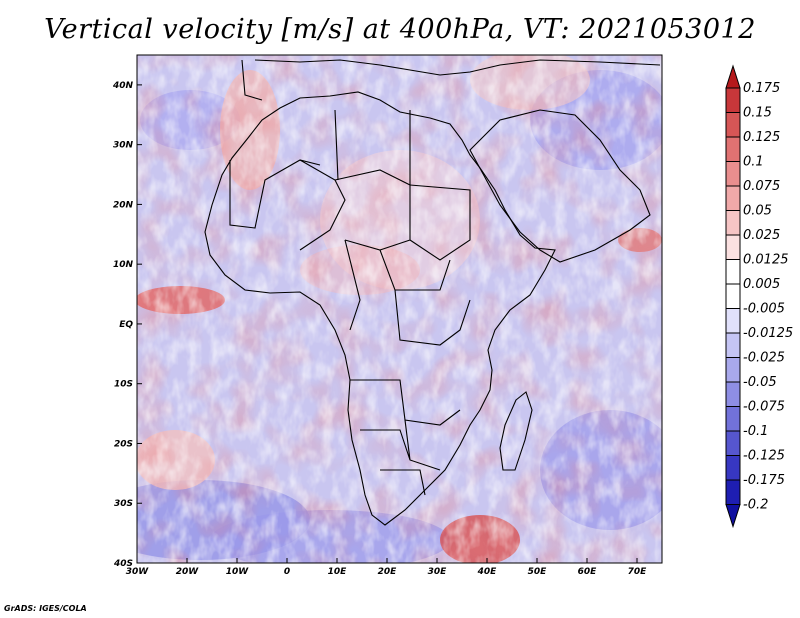 Image resolution: width=800 pixels, height=618 pixels. Describe the element at coordinates (388, 572) in the screenshot. I see `lon-tick-label: 20E` at that location.